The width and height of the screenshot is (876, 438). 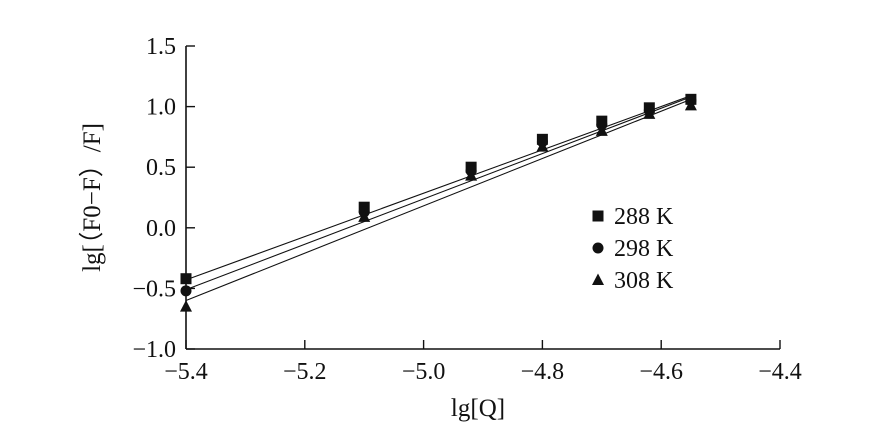 What do you see at coordinates (161, 47) in the screenshot?
I see `y-tick-label: 1.5` at bounding box center [161, 47].